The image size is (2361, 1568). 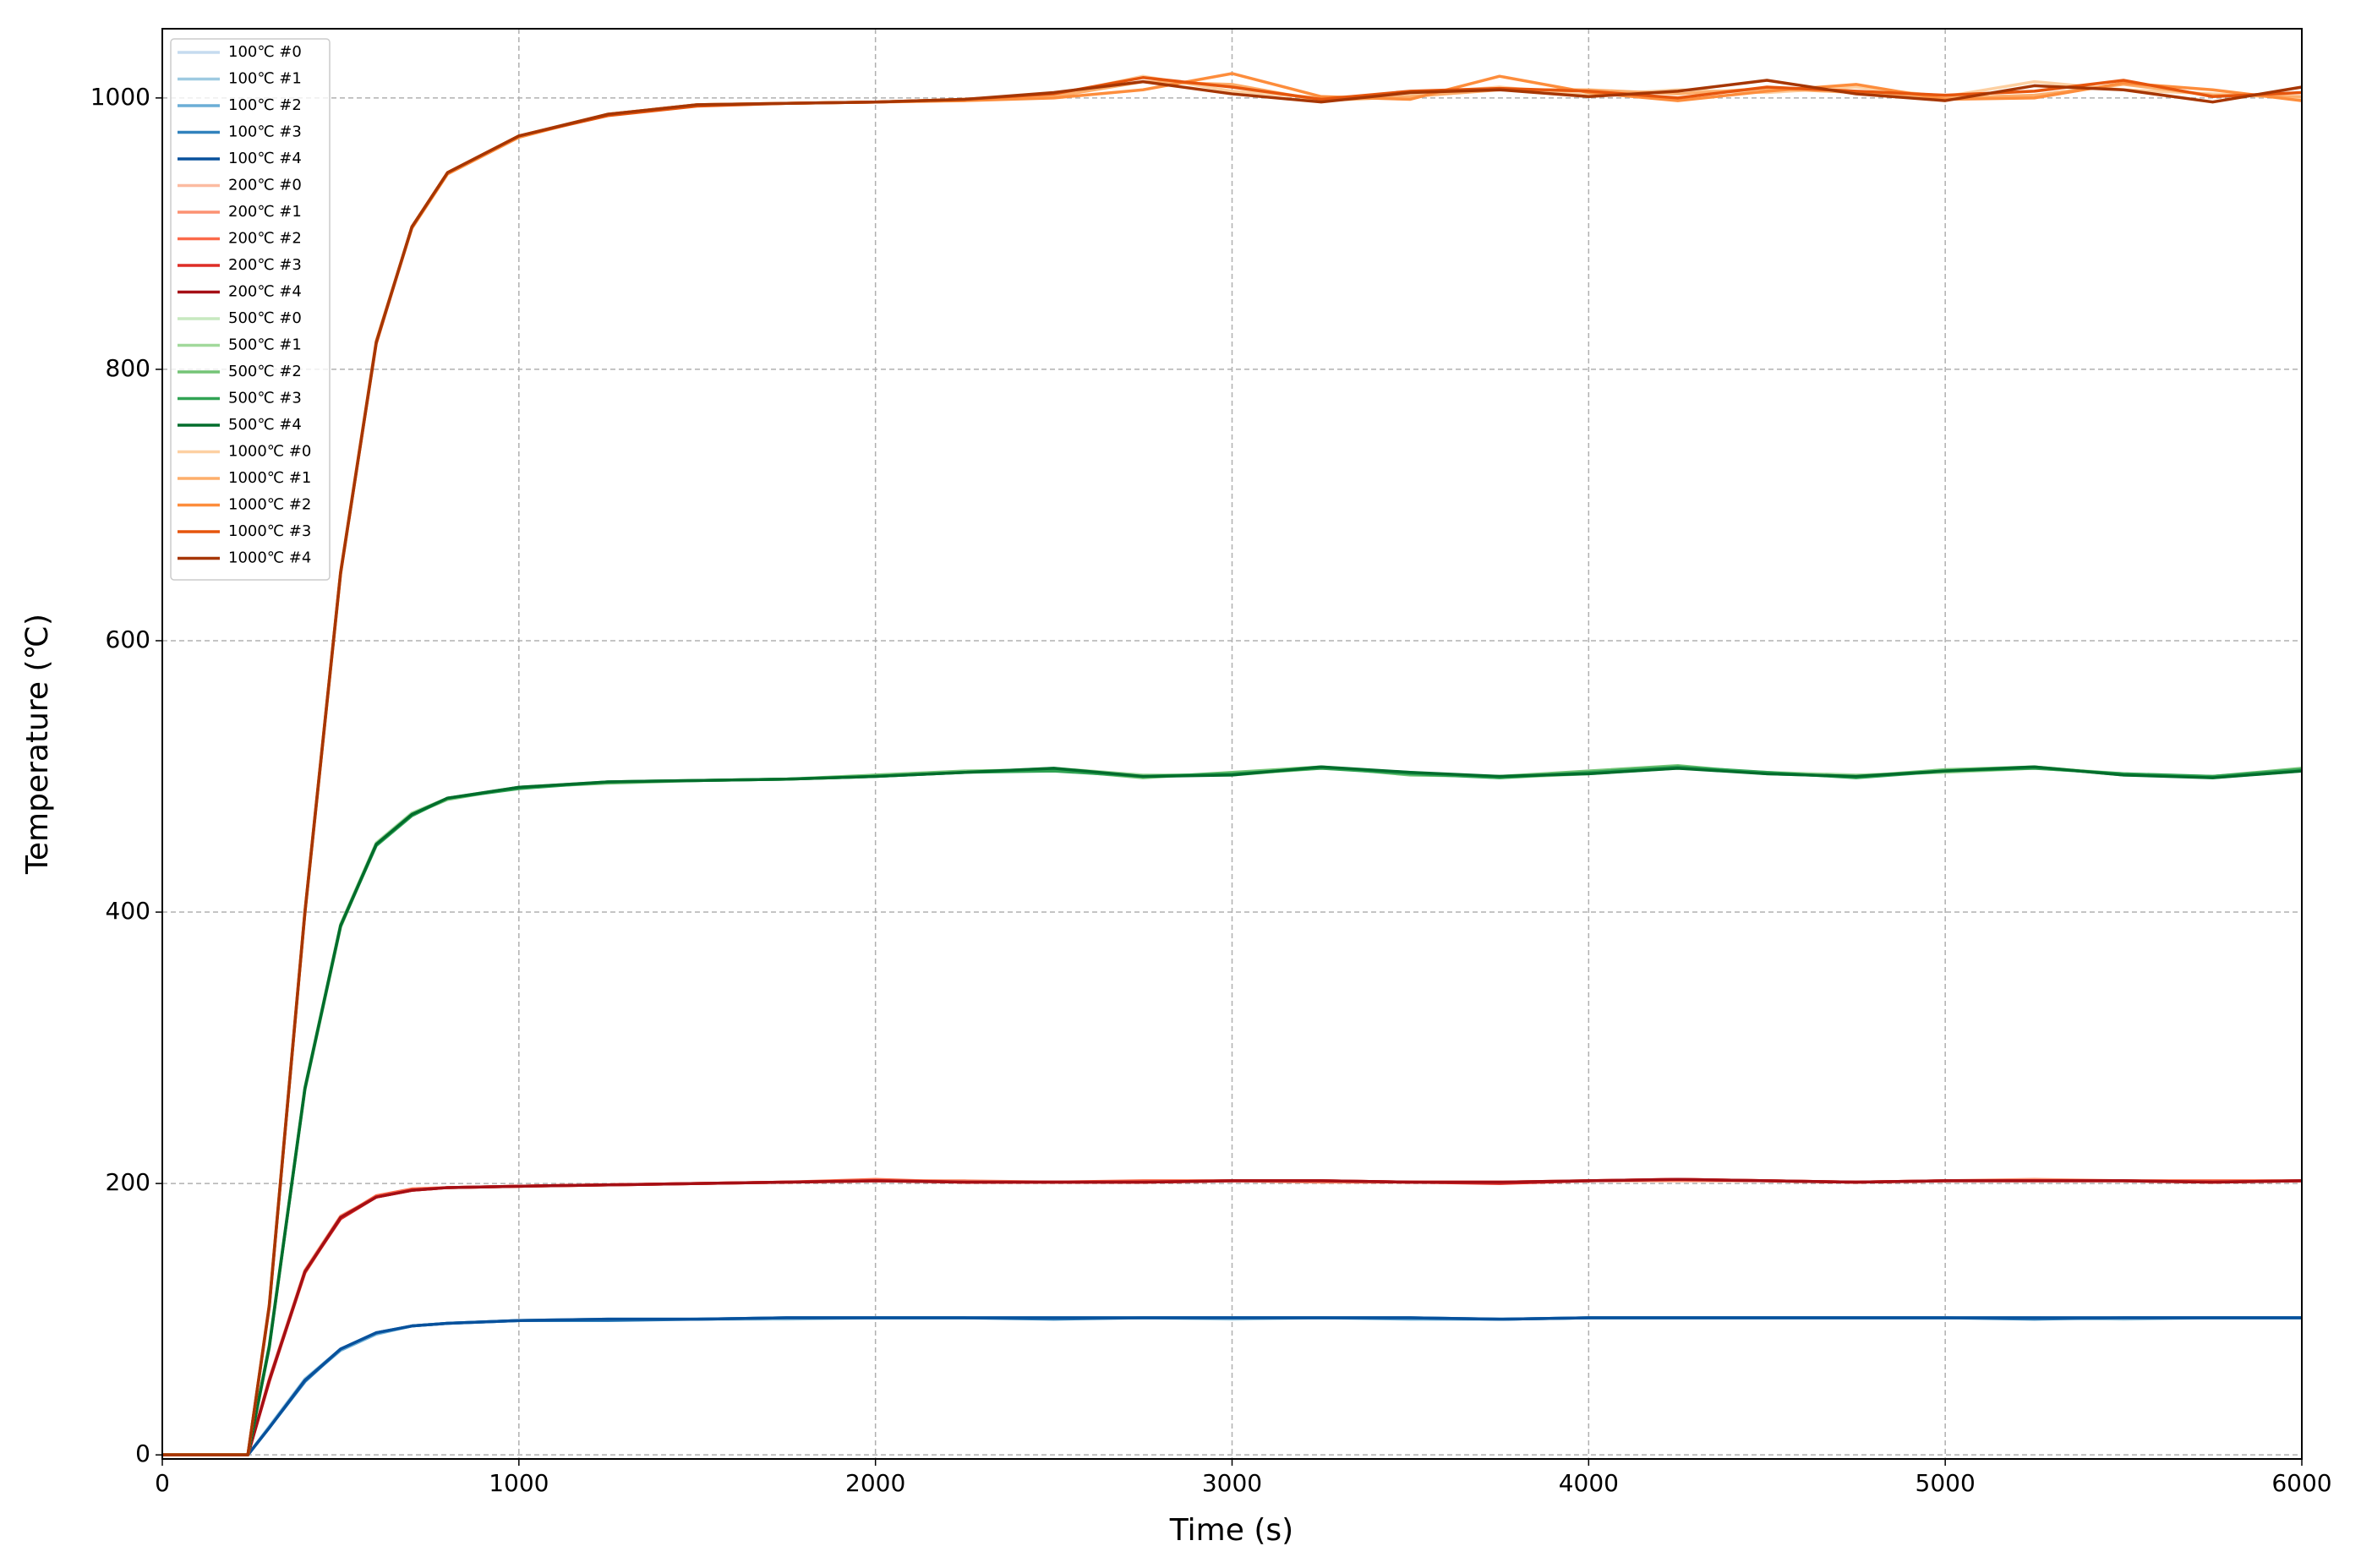 What do you see at coordinates (1232, 1483) in the screenshot?
I see `x-tick-label: 3000` at bounding box center [1232, 1483].